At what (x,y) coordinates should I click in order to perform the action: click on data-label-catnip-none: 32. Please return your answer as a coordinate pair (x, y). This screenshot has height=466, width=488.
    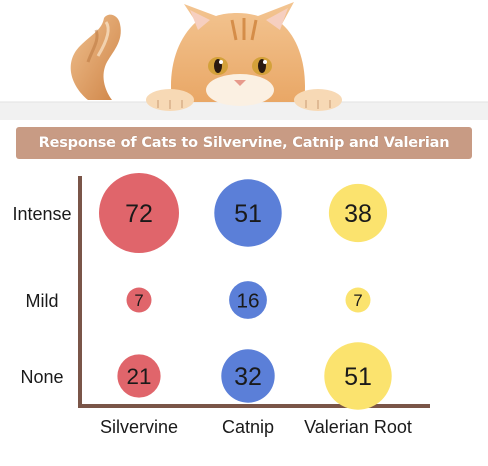
    Looking at the image, I should click on (248, 377).